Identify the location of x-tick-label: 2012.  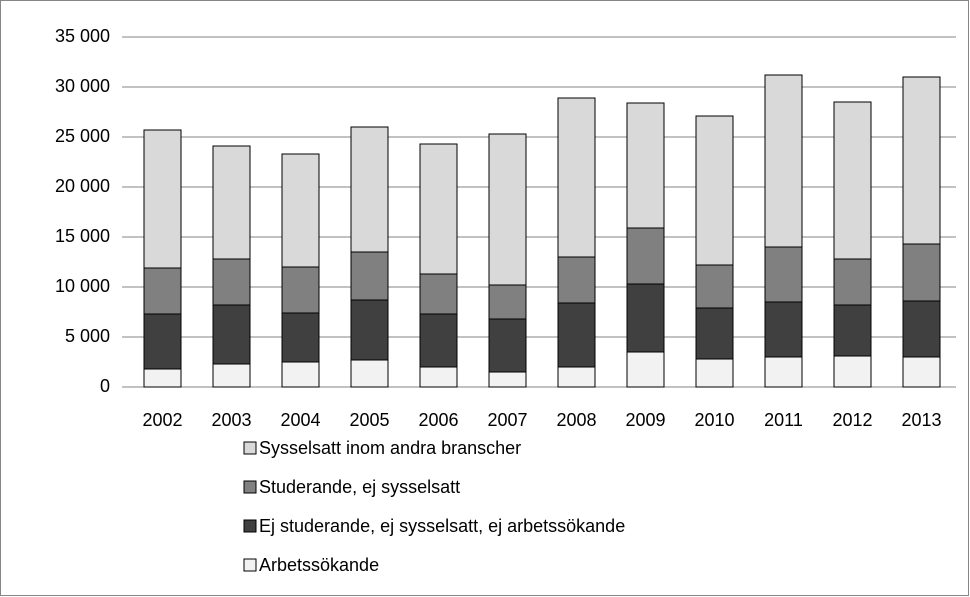
(852, 420).